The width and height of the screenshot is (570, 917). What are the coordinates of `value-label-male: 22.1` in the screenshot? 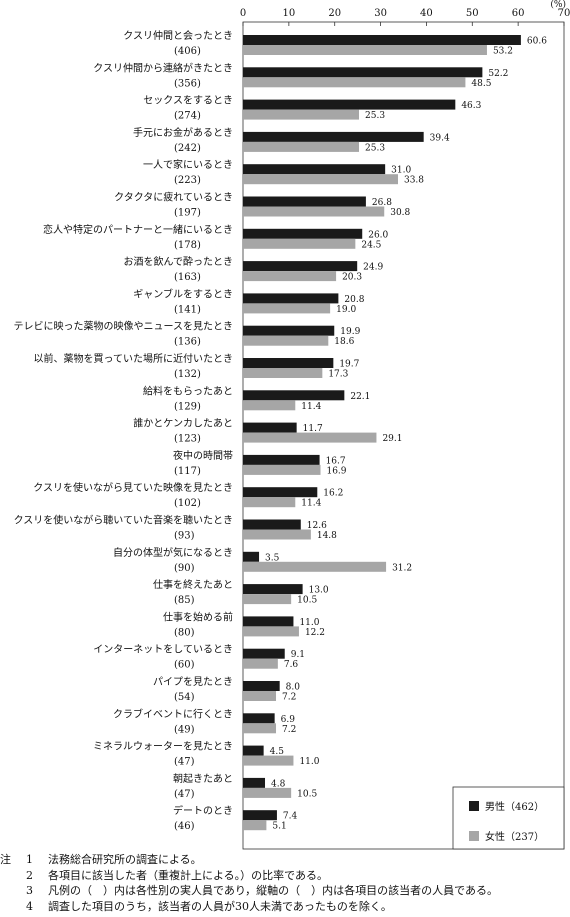 It's located at (360, 397).